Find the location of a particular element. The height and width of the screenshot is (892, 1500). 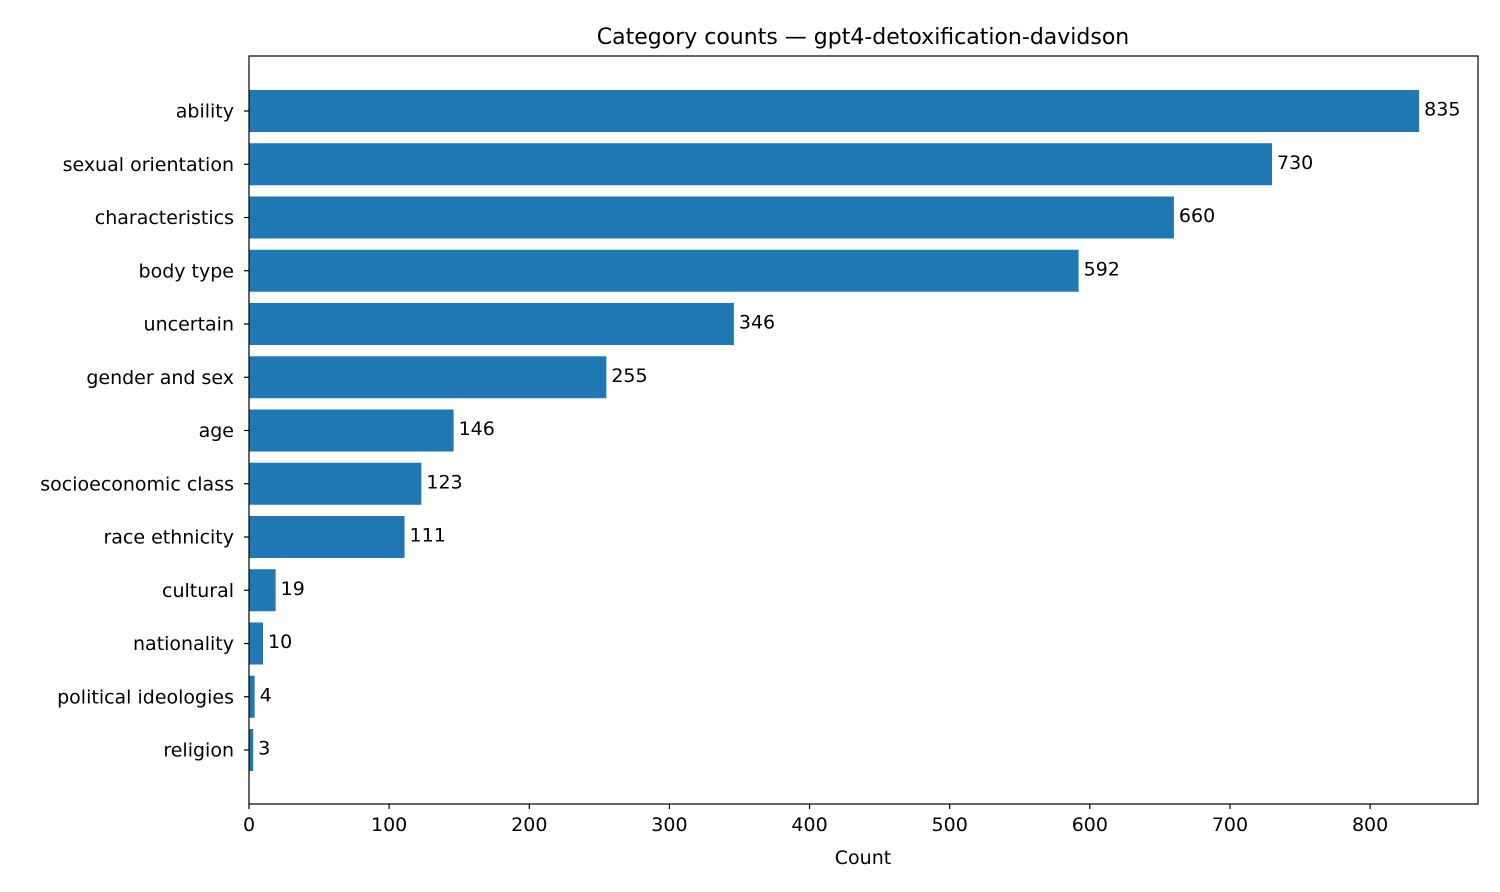

value-label: 146 is located at coordinates (477, 429).